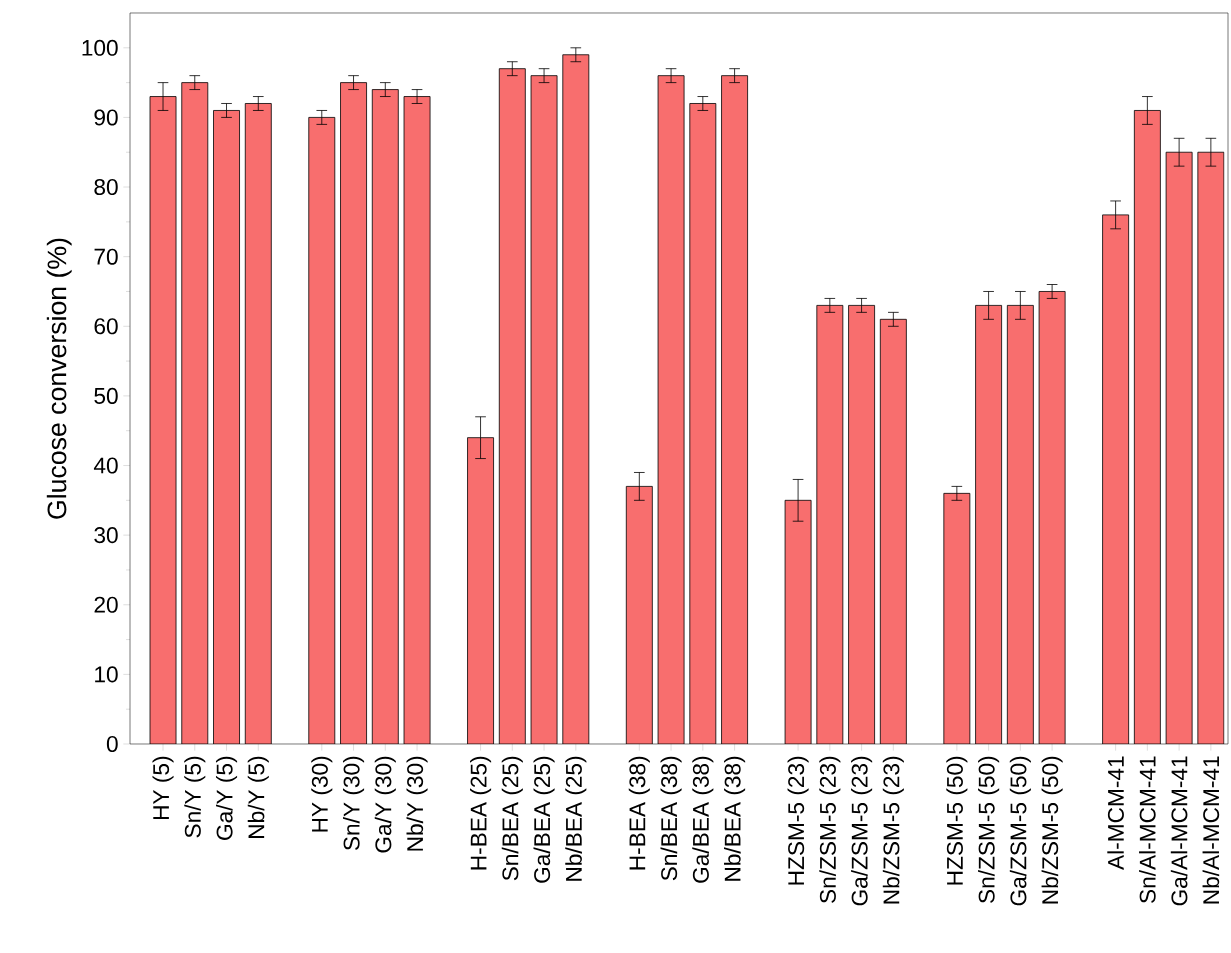 The image size is (1231, 953). Describe the element at coordinates (106, 117) in the screenshot. I see `y-tick-label: 90` at that location.